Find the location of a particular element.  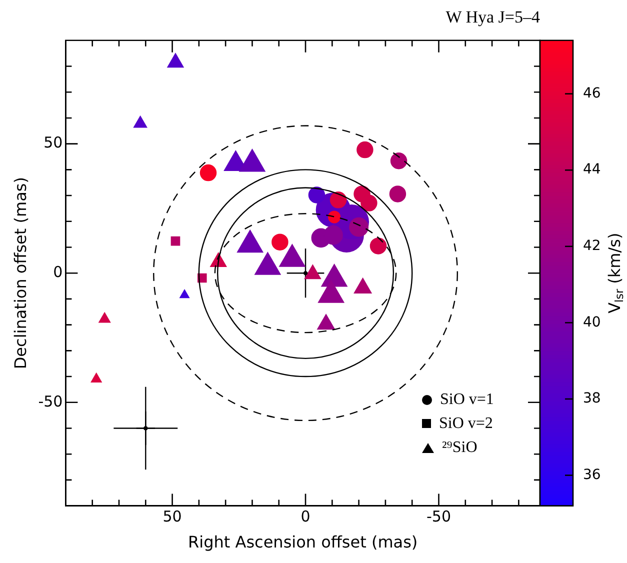

y-tick-label: -50 is located at coordinates (50, 401).